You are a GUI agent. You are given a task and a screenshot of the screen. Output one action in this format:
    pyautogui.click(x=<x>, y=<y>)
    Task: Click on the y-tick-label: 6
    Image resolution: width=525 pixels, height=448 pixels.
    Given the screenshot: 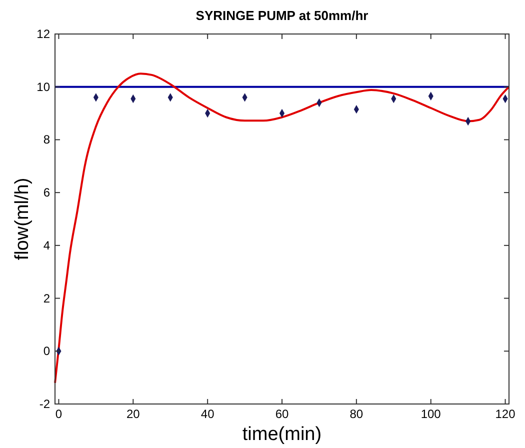 What is the action you would take?
    pyautogui.click(x=46, y=193)
    